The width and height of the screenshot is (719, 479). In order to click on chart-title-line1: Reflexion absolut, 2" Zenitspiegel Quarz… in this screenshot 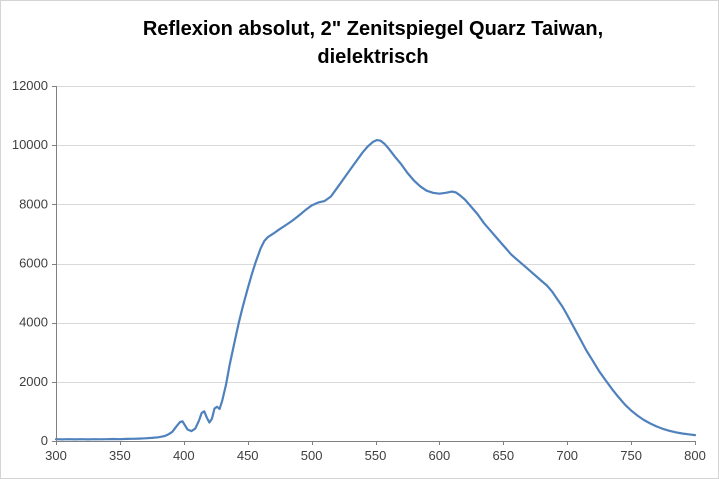, I will do `click(373, 29)`.